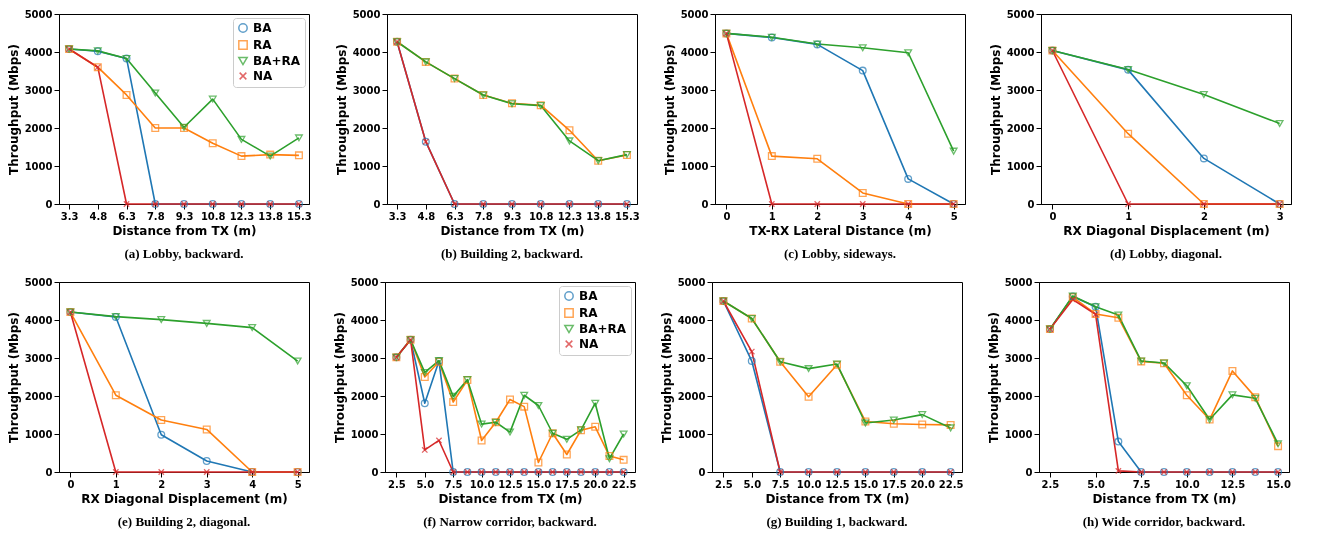  What do you see at coordinates (624, 484) in the screenshot?
I see `x-tick-label: 22.5` at bounding box center [624, 484].